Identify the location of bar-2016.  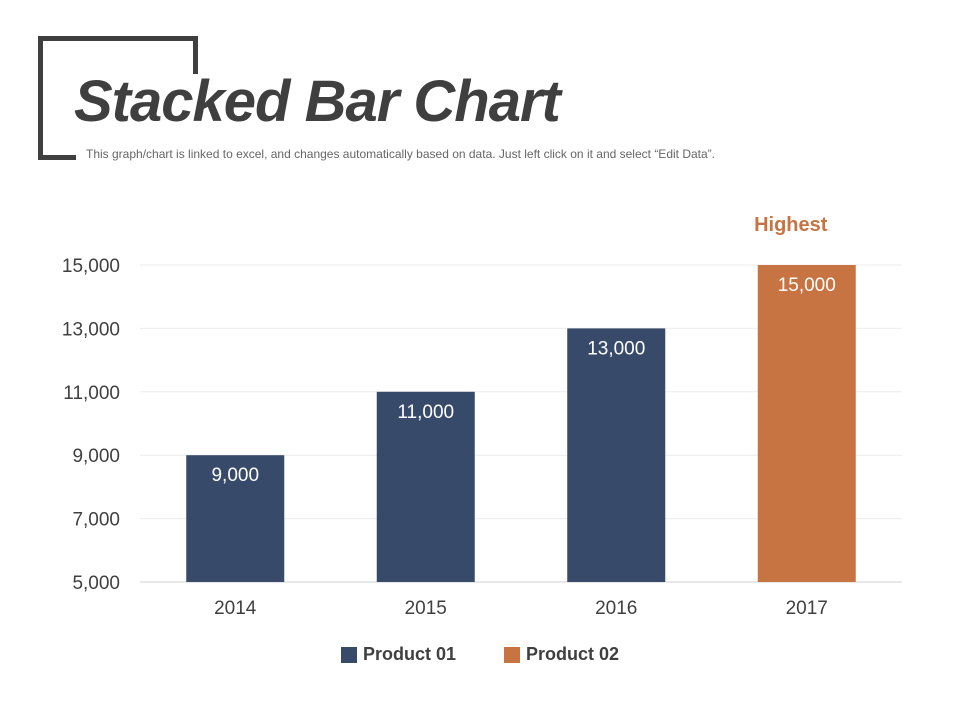
(616, 455).